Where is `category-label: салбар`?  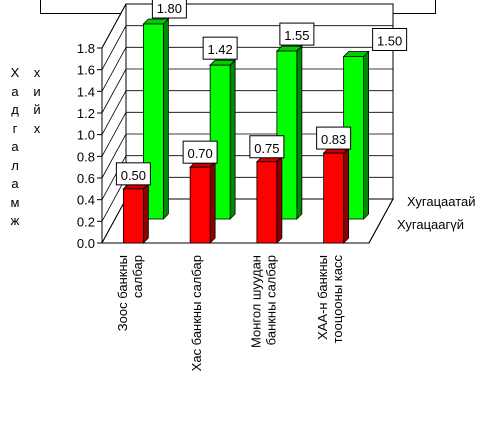
category-label: салбар is located at coordinates (137, 276).